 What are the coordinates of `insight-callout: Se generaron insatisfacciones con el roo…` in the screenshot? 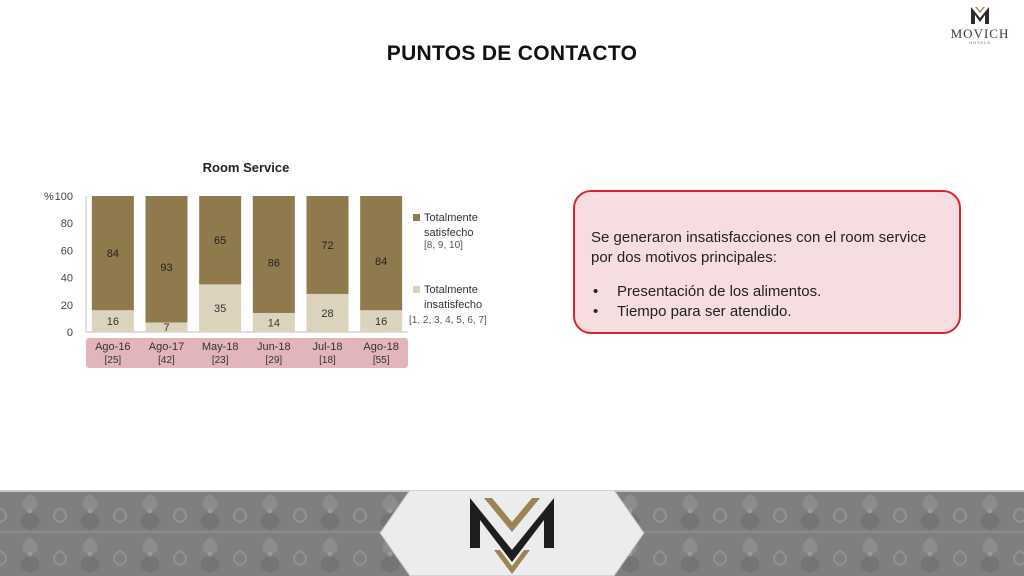 It's located at (767, 262).